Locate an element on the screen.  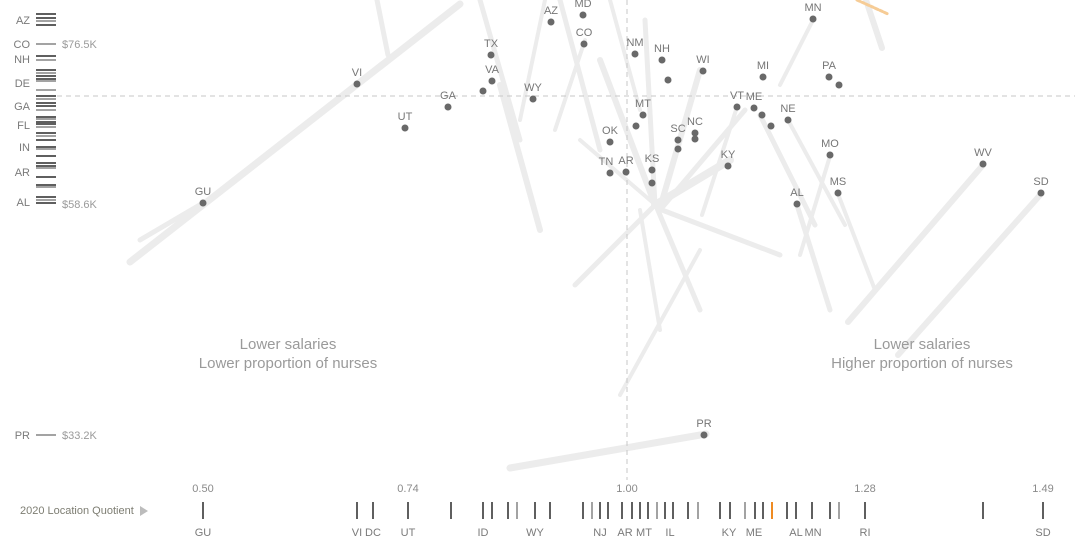
point-label-SD: SD is located at coordinates (1040, 182).